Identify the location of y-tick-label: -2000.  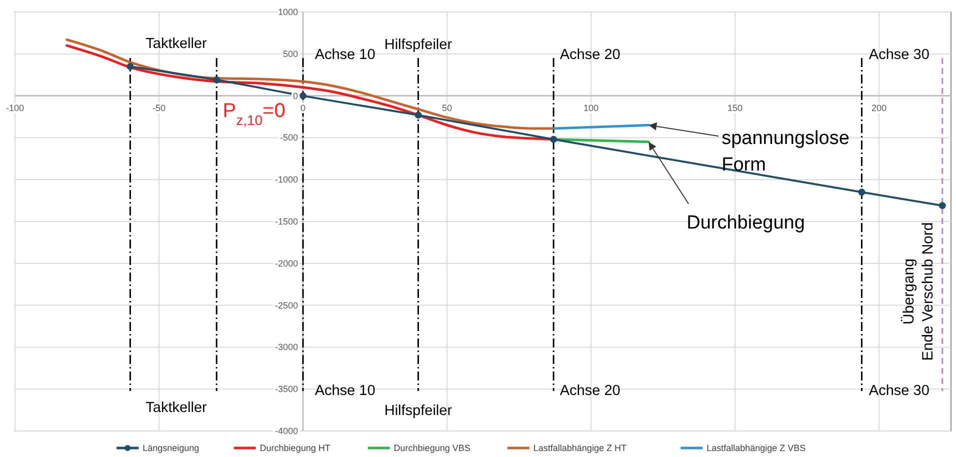
(286, 263).